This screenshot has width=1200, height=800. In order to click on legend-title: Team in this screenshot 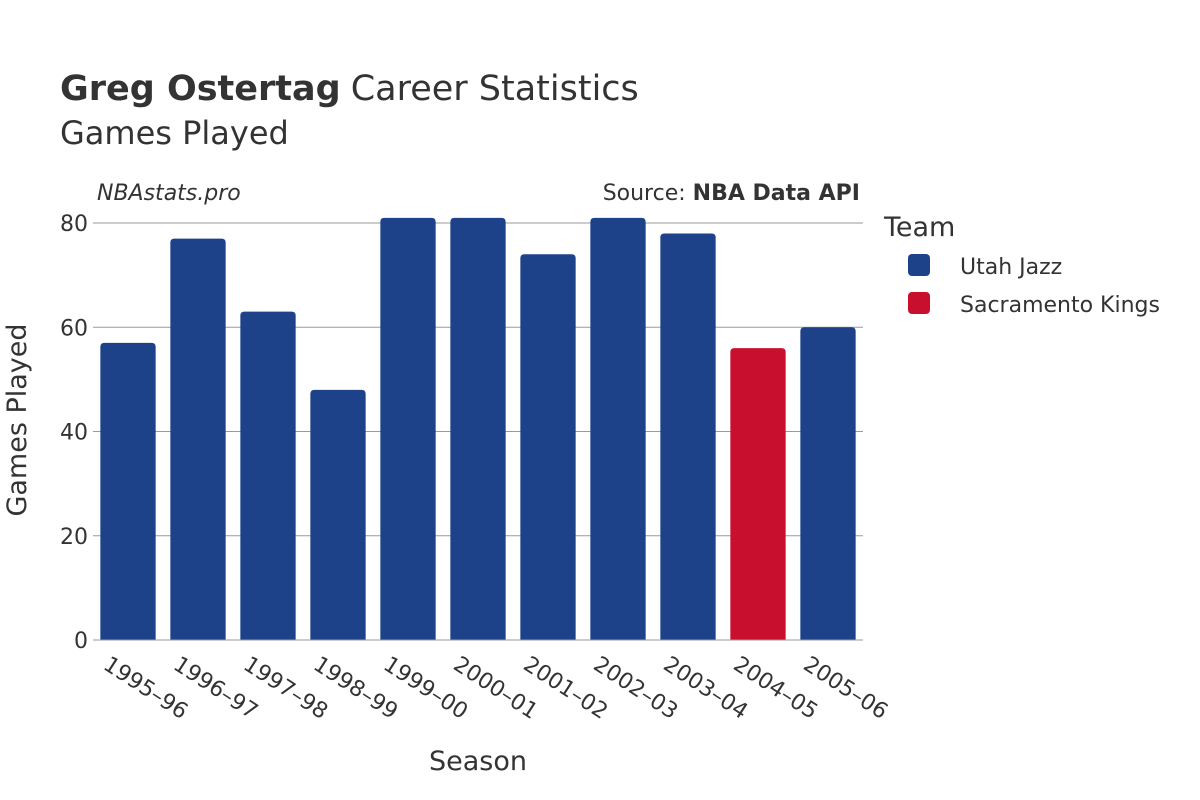, I will do `click(919, 227)`.